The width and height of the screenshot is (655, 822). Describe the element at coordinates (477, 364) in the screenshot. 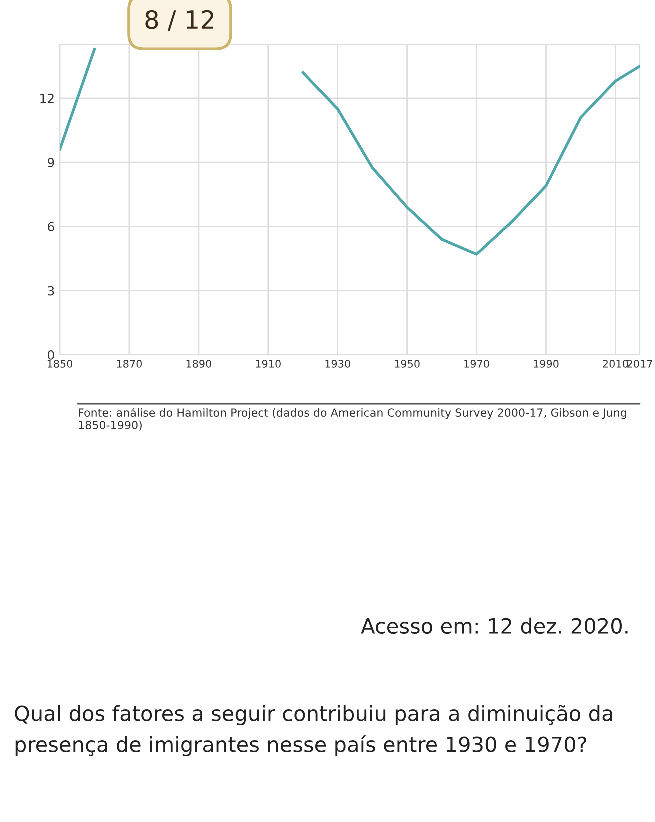

I see `x-tick-label: 1970` at that location.